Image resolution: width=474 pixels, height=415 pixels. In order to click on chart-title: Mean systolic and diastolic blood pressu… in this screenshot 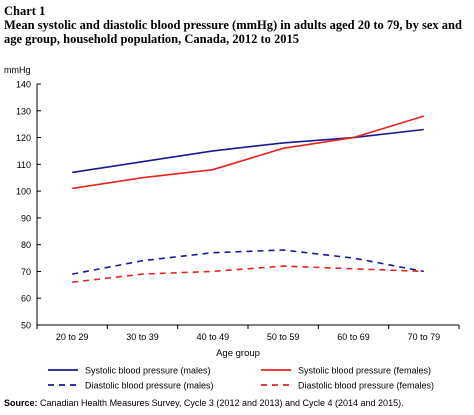, I will do `click(233, 32)`.